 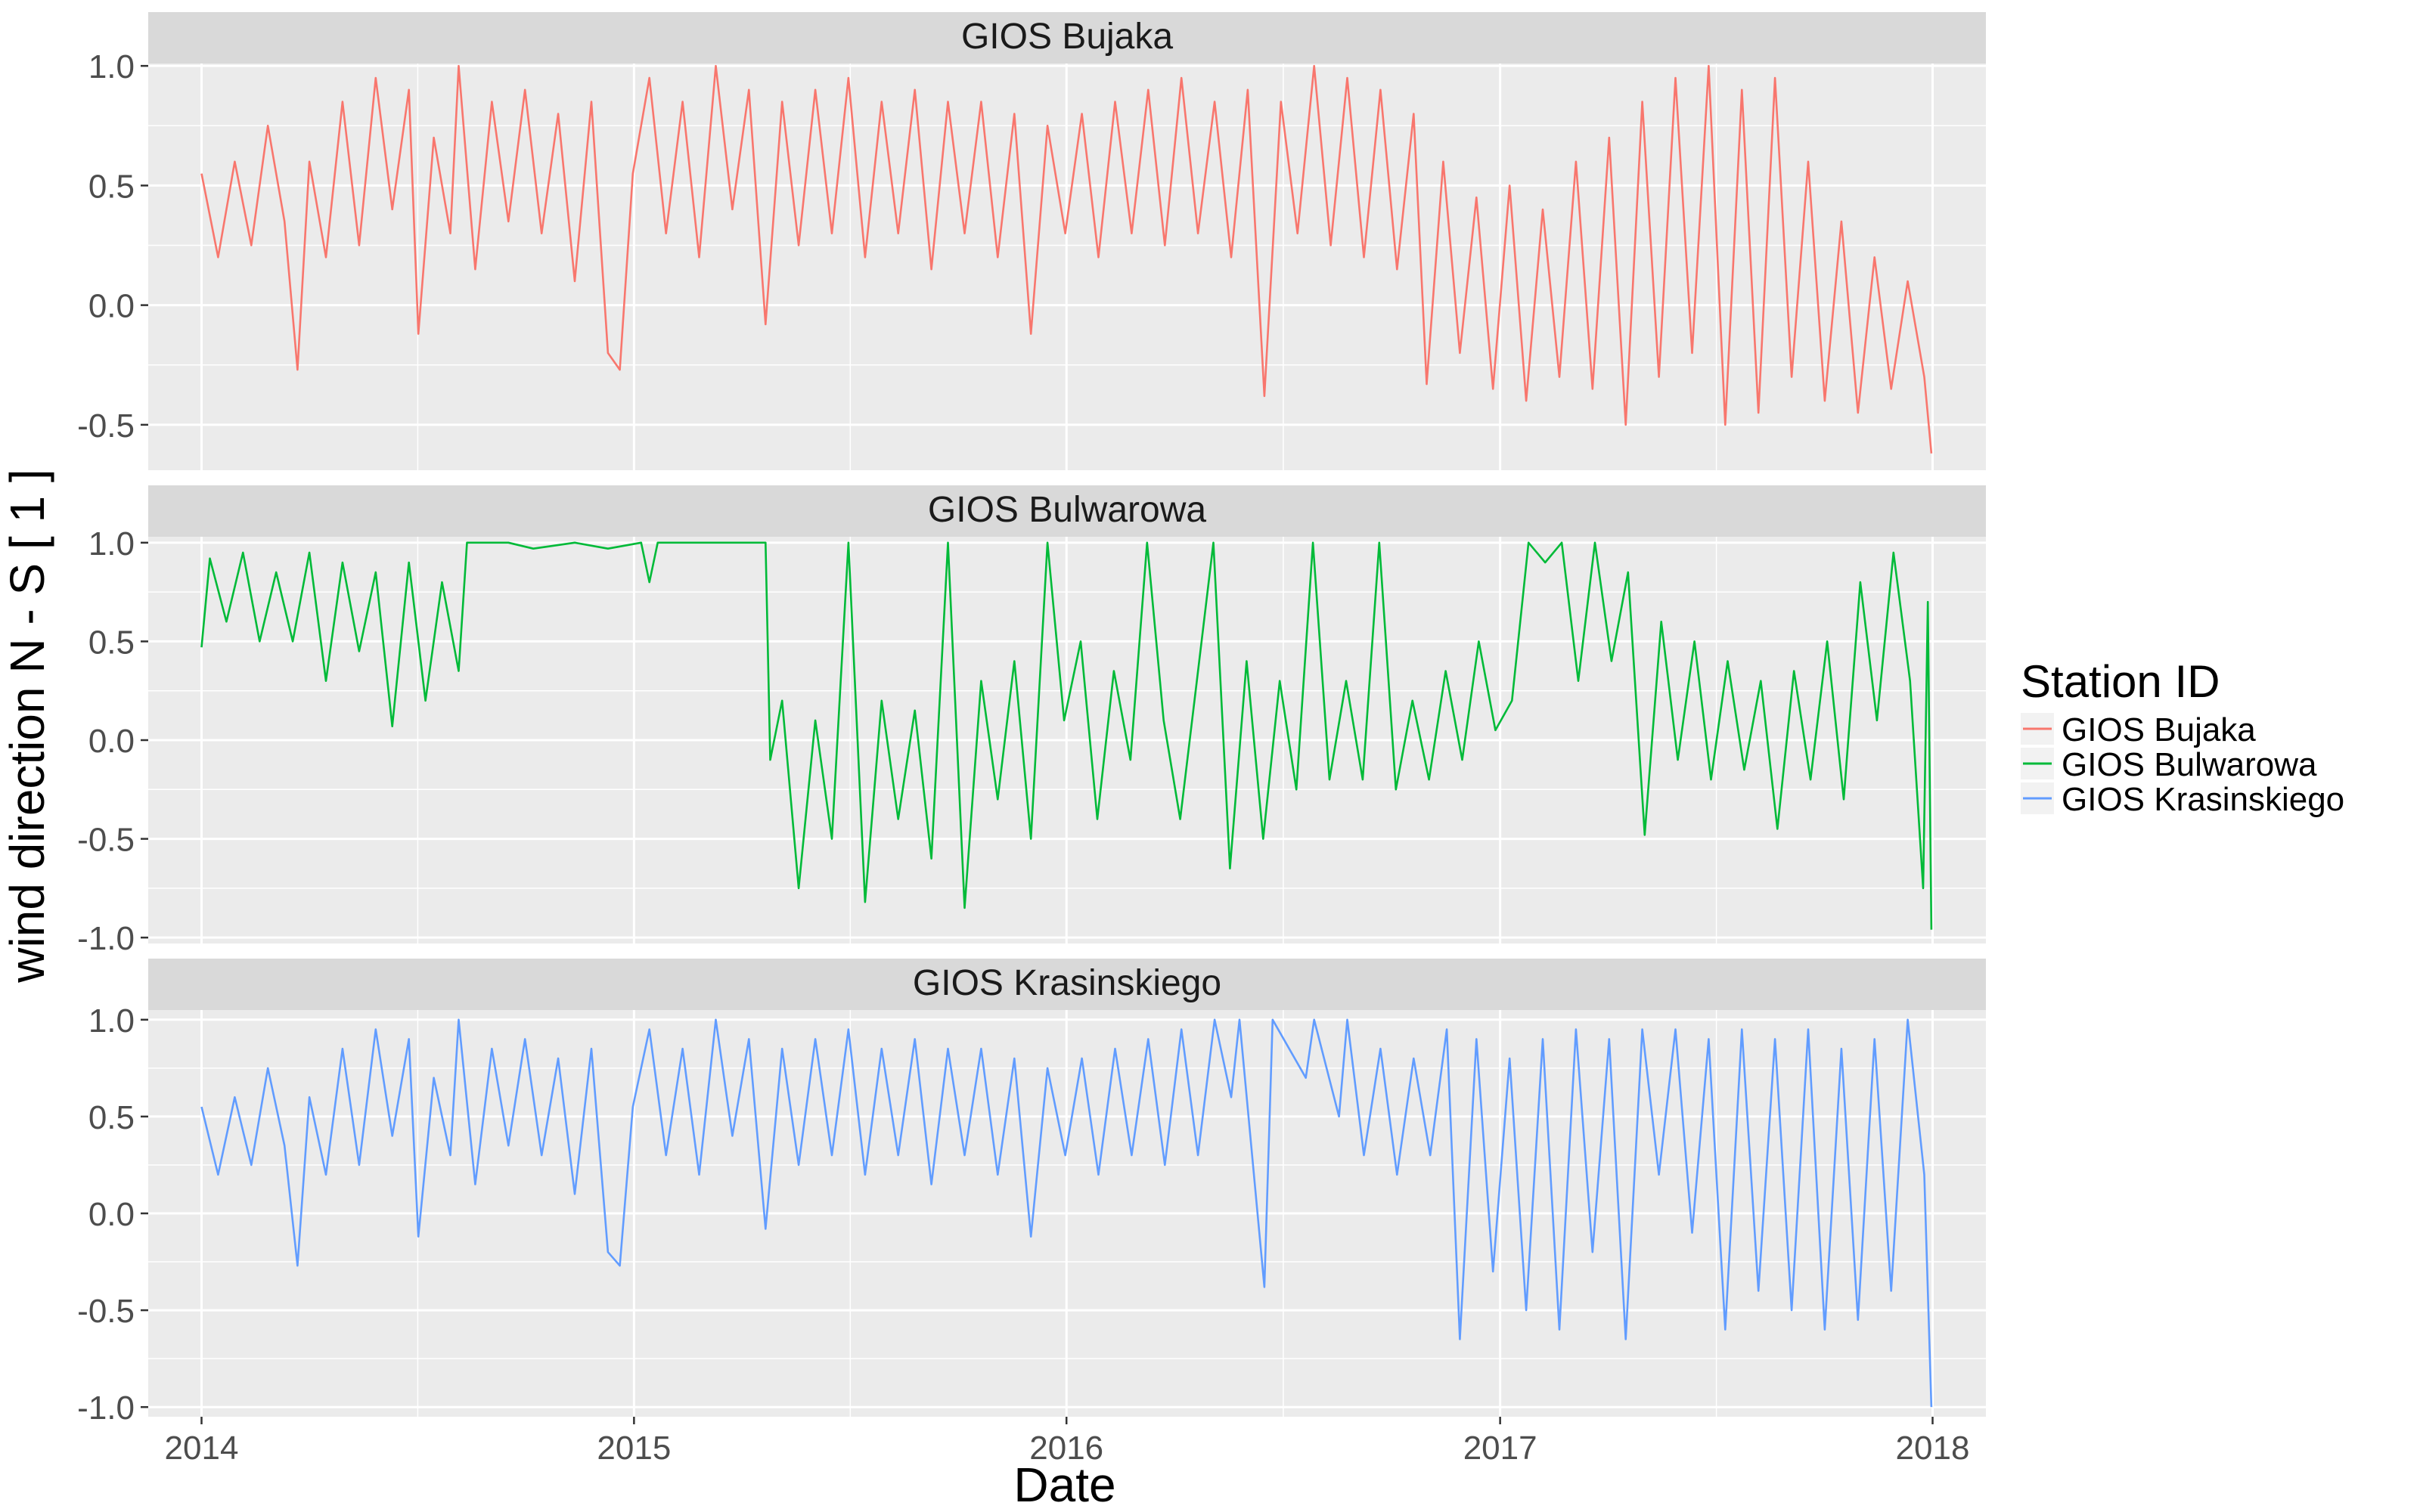 I want to click on legend-entry: GIOS Bulwarowa, so click(x=2189, y=764).